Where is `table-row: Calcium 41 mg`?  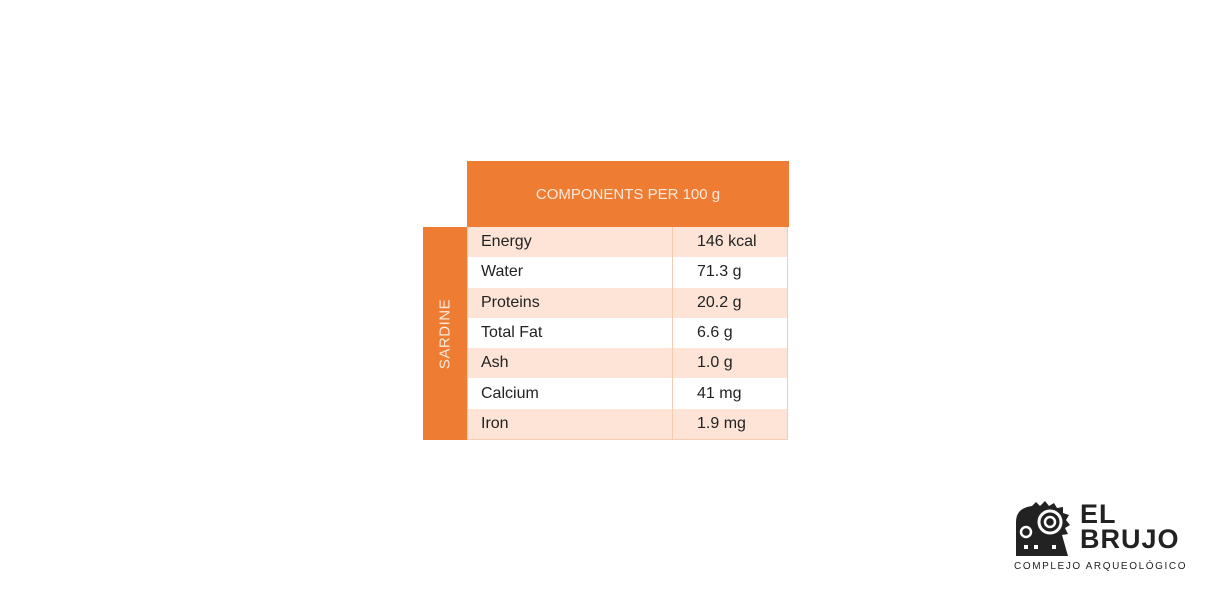
table-row: Calcium 41 mg is located at coordinates (627, 393).